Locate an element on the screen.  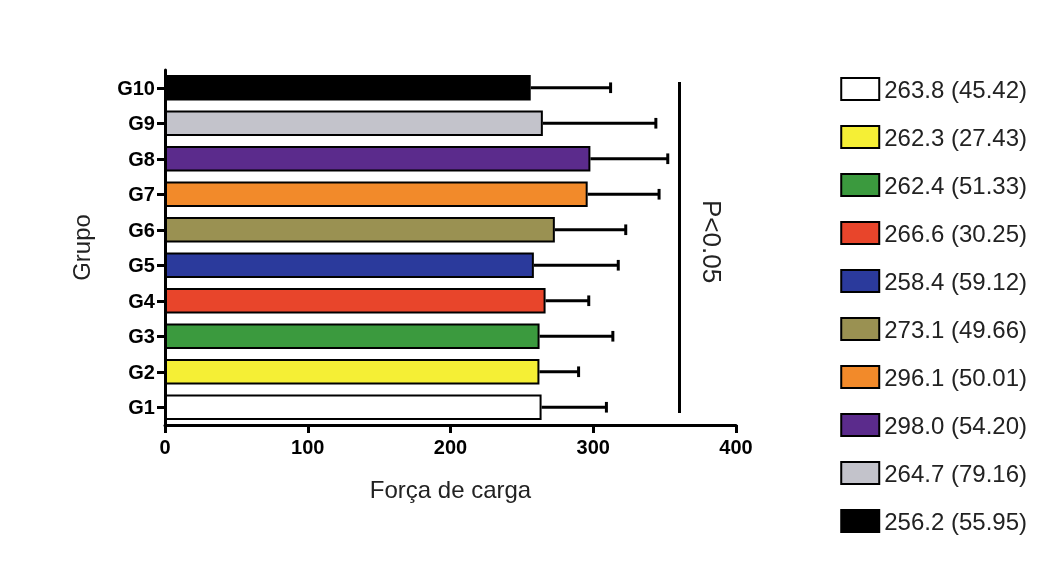
legend-label: 262.4 (51.33) is located at coordinates (956, 185).